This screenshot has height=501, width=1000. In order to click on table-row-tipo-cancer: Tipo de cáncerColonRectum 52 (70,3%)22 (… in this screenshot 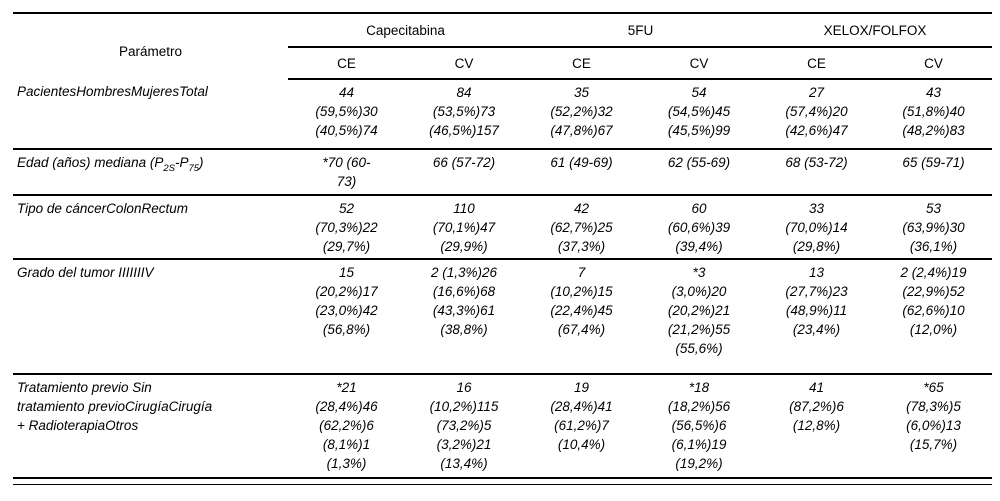, I will do `click(503, 226)`.